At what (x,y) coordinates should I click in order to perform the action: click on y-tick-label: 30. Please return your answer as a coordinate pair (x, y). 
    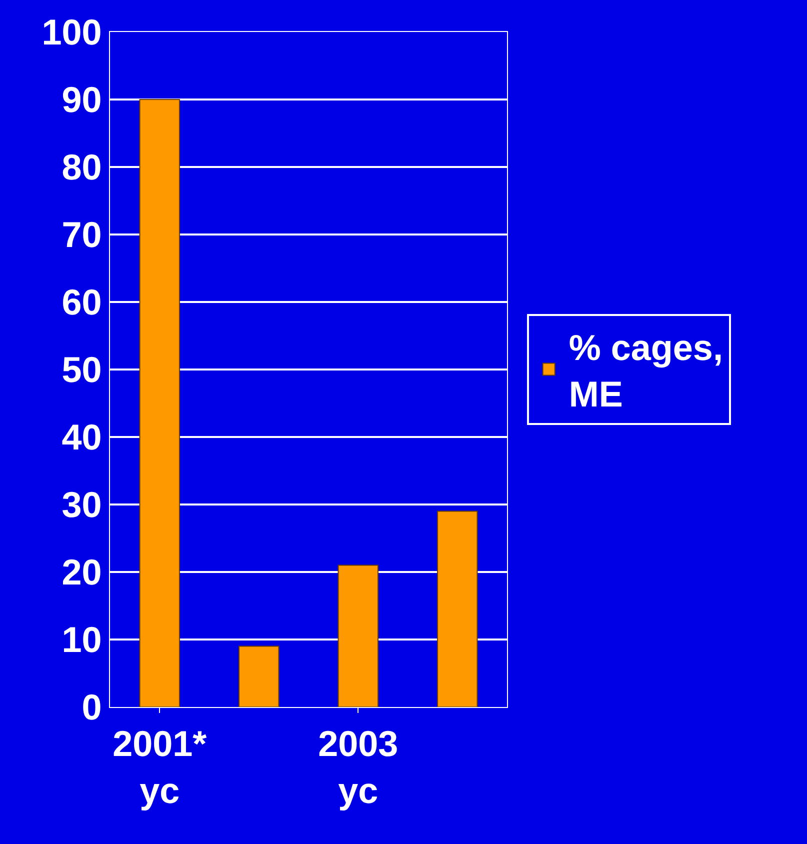
    Looking at the image, I should click on (82, 505).